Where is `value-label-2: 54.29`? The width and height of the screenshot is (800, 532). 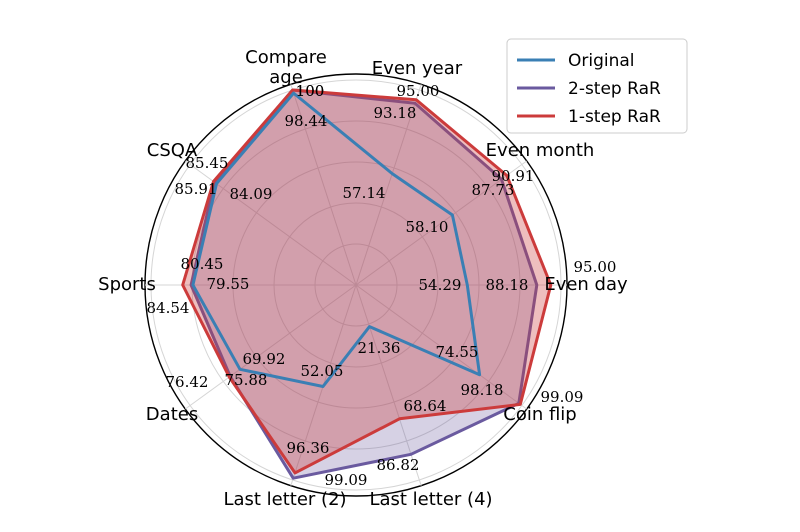
value-label-2: 54.29 is located at coordinates (440, 285).